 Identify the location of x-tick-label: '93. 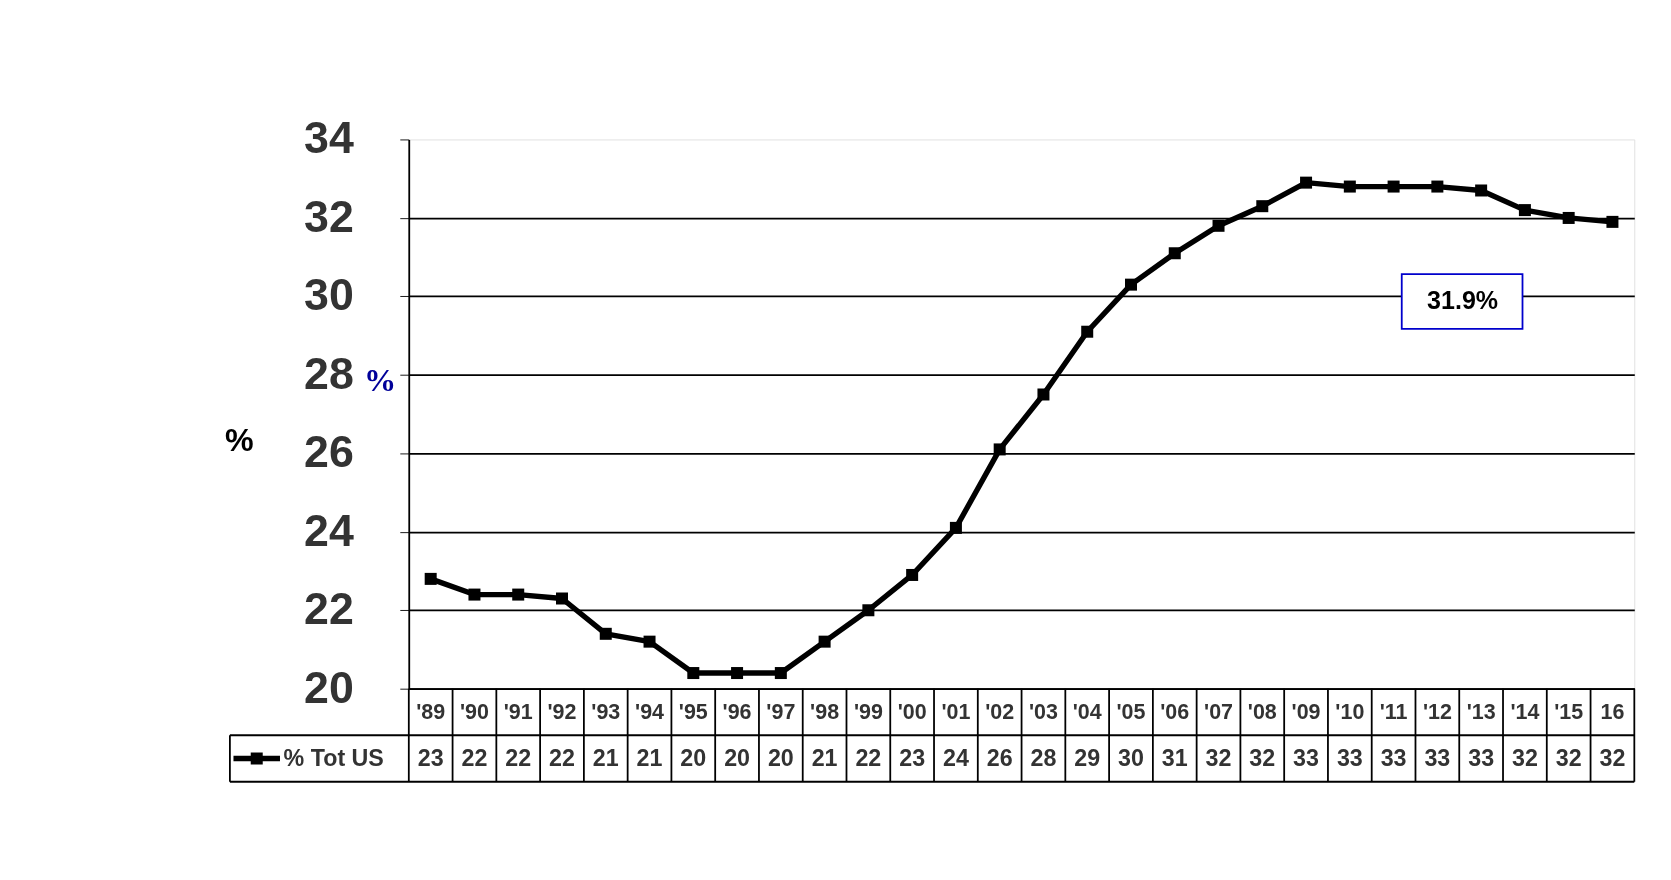
(606, 711).